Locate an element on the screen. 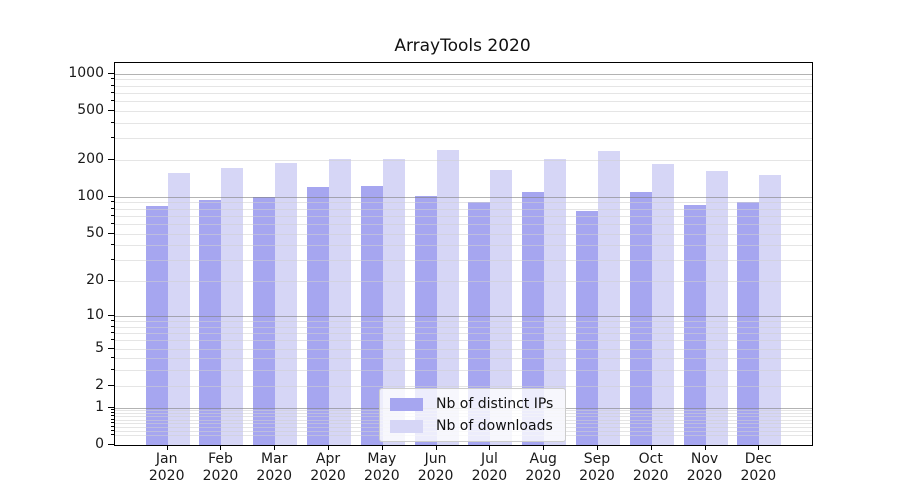 Image resolution: width=900 pixels, height=500 pixels. x-axis-label-dec: Dec 2020 is located at coordinates (758, 468).